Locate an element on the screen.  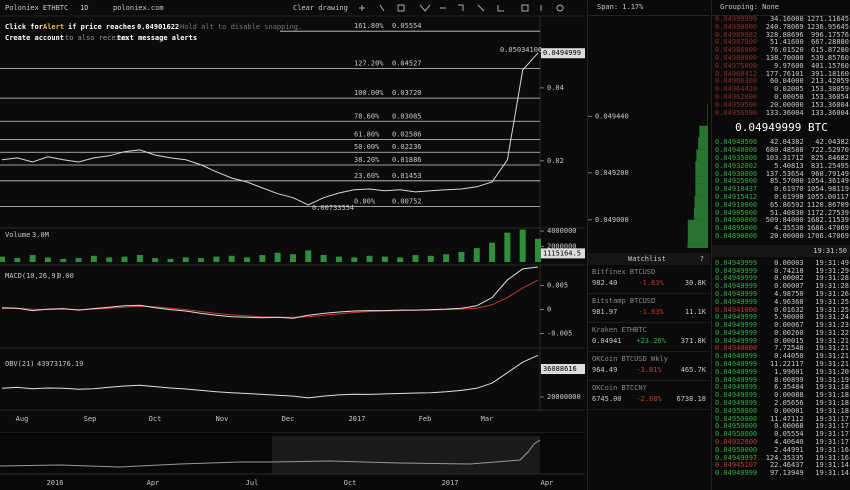
book-row: 0.04949500 42.04382 42.04382 is located at coordinates (781, 143).